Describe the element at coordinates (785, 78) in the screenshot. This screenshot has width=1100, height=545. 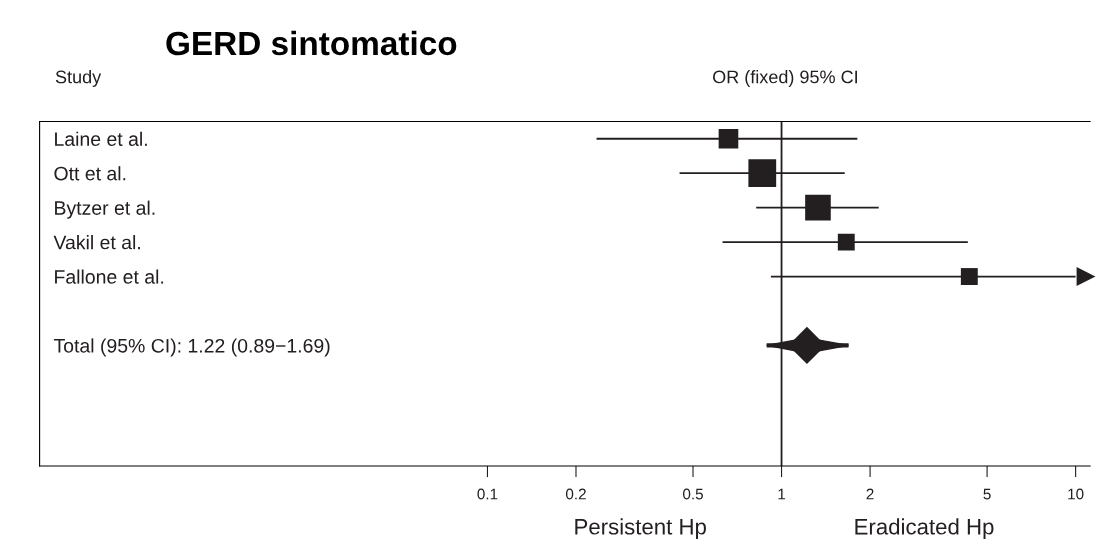
I see `text: OR (fixed) 95% CI` at that location.